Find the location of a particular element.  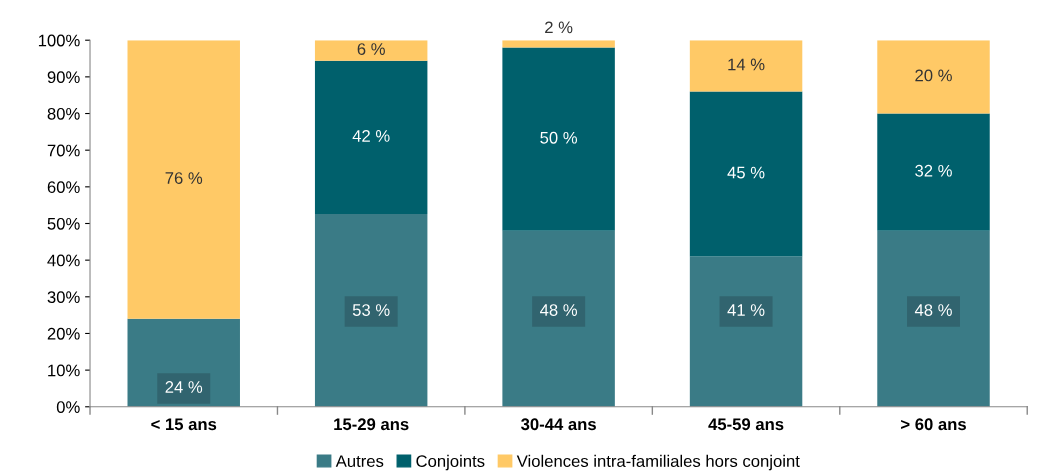

y-tick-label: 70% is located at coordinates (63, 150).